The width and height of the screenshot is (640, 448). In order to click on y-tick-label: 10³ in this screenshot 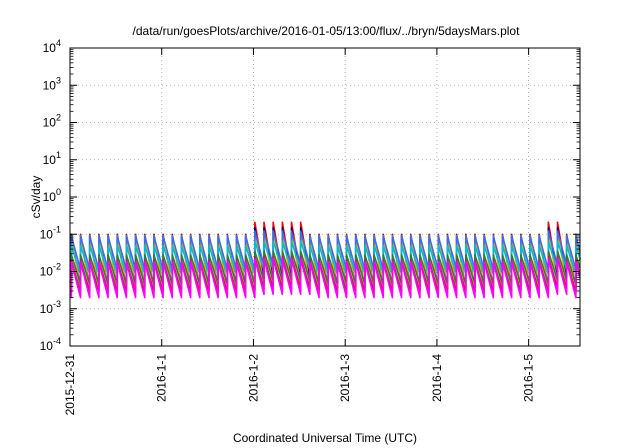, I will do `click(52, 83)`.